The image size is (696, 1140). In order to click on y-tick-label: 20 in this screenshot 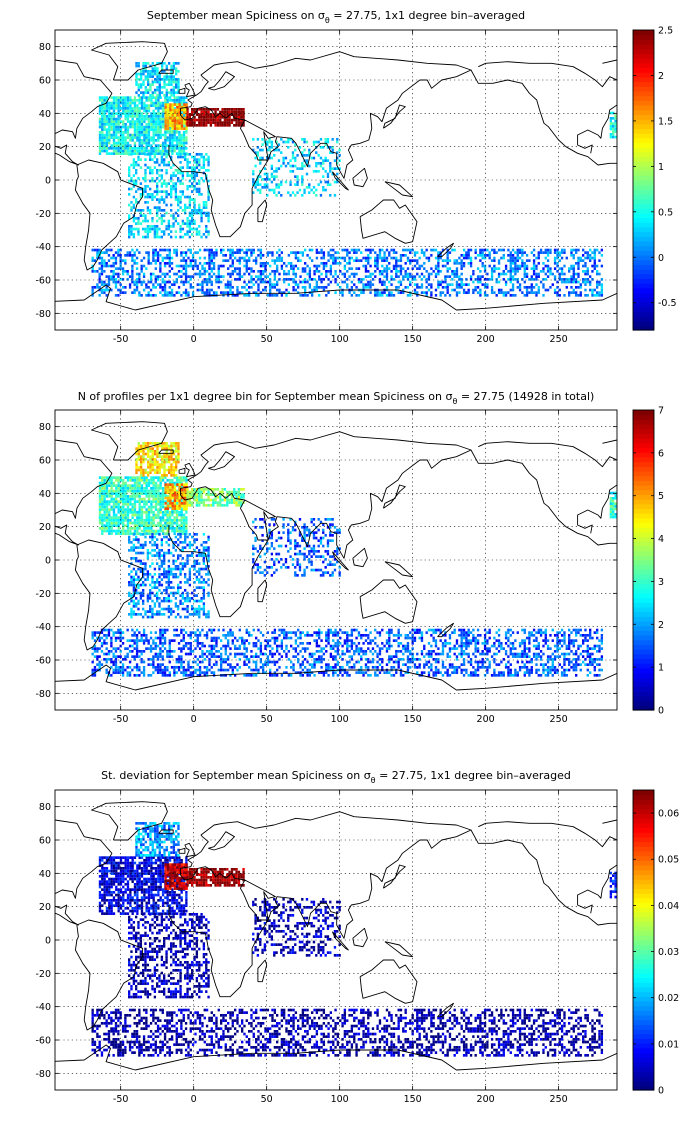, I will do `click(45, 147)`.